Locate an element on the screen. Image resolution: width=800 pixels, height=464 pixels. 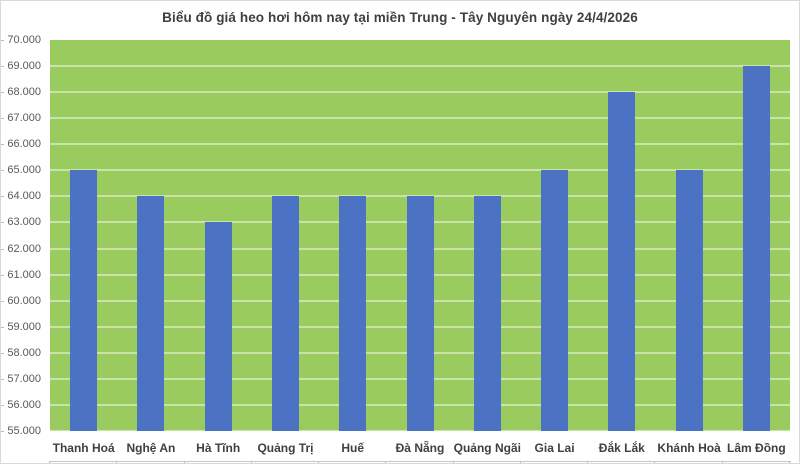
y-tick-label: 68.000 is located at coordinates (24, 92).